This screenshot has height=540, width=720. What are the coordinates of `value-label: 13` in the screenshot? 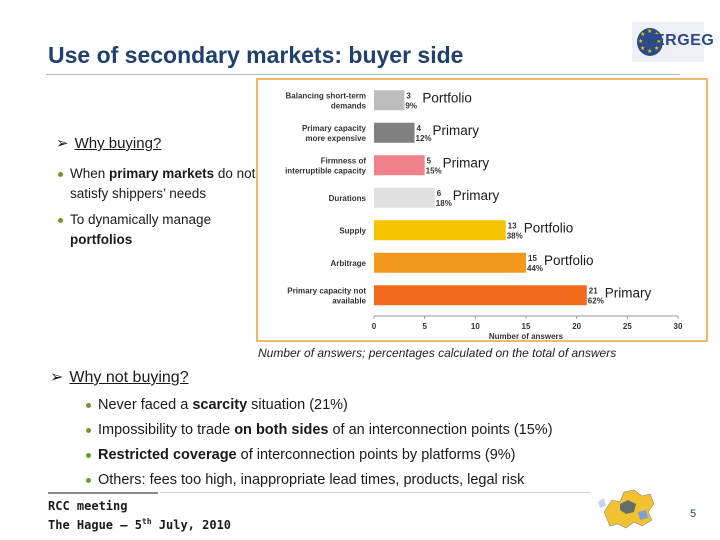 It's located at (512, 225).